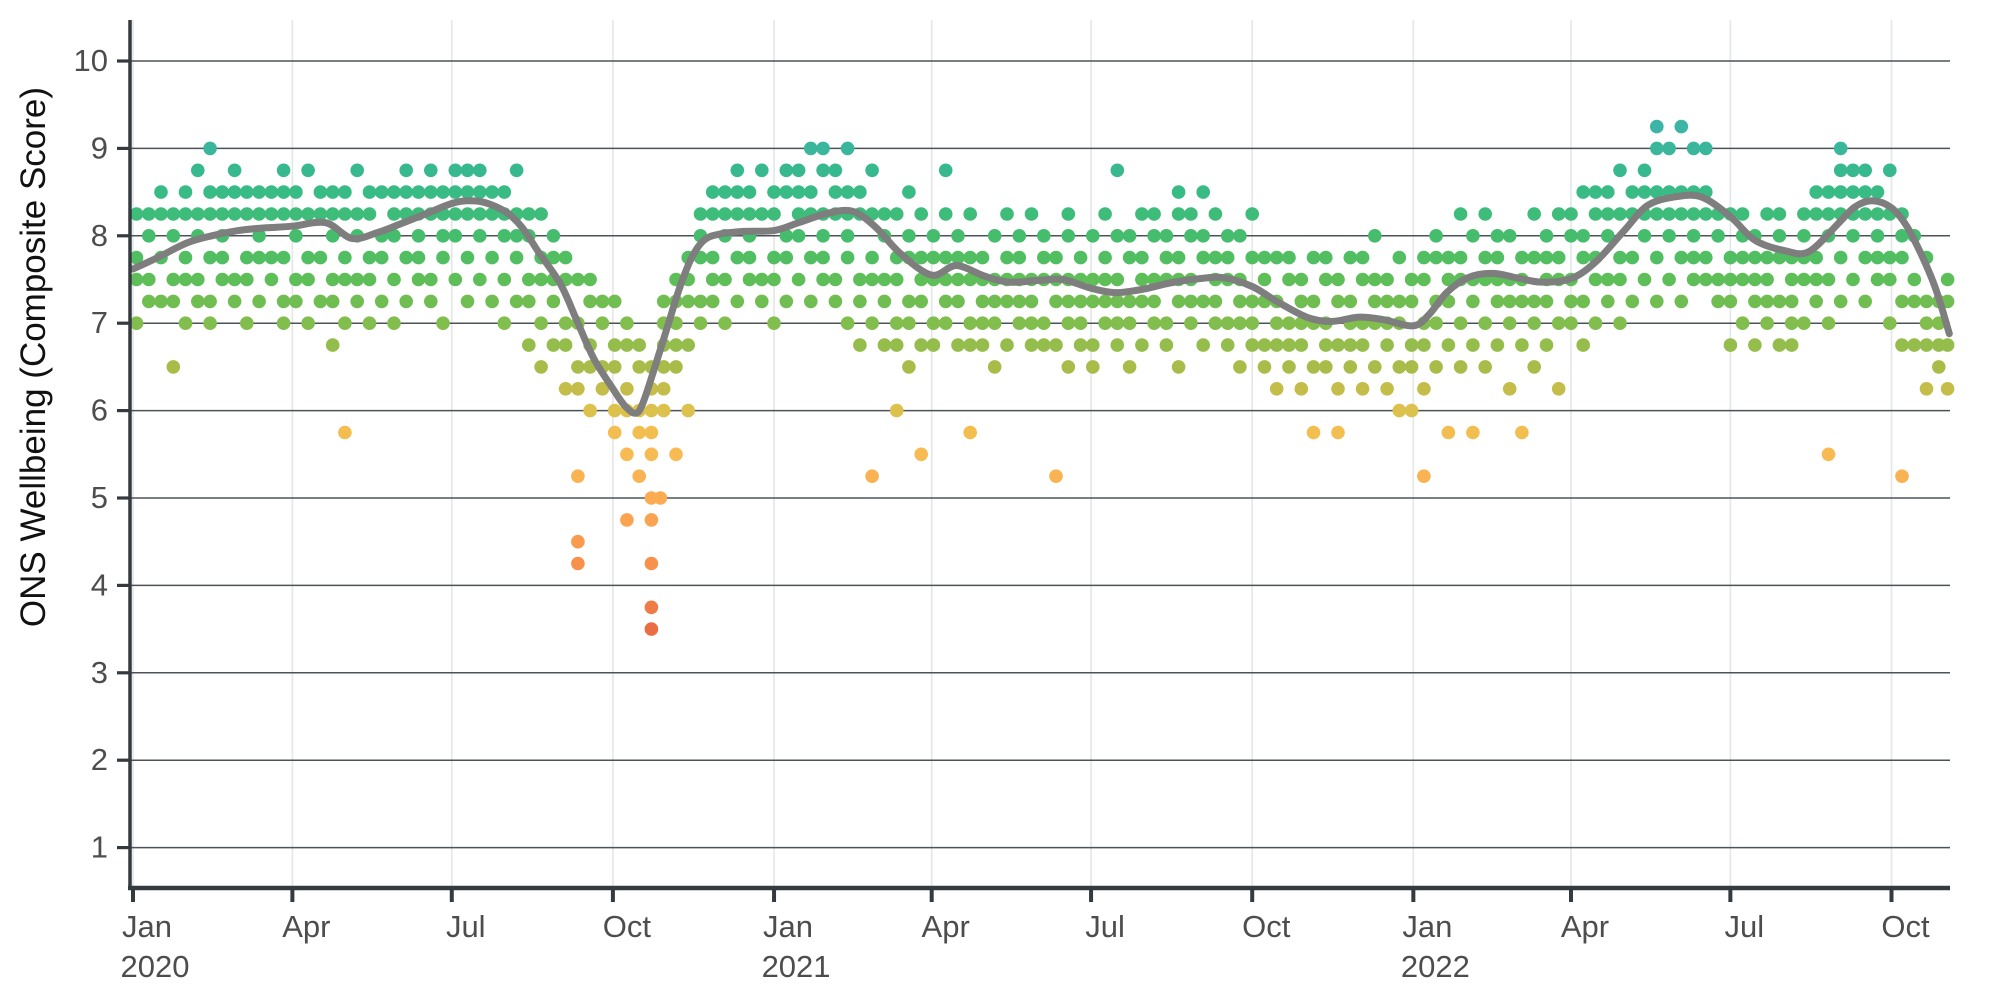  I want to click on x-tick-label: Oct, so click(627, 926).